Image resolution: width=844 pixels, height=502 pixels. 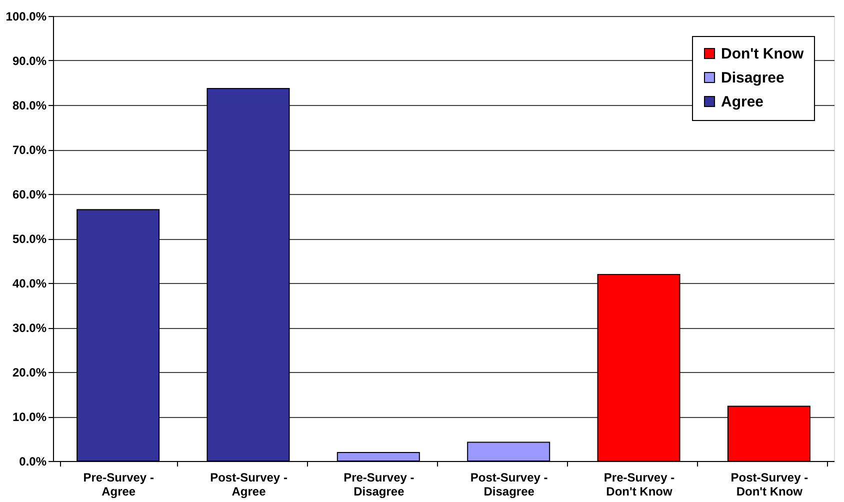 I want to click on legend-label: Disagree, so click(x=752, y=78).